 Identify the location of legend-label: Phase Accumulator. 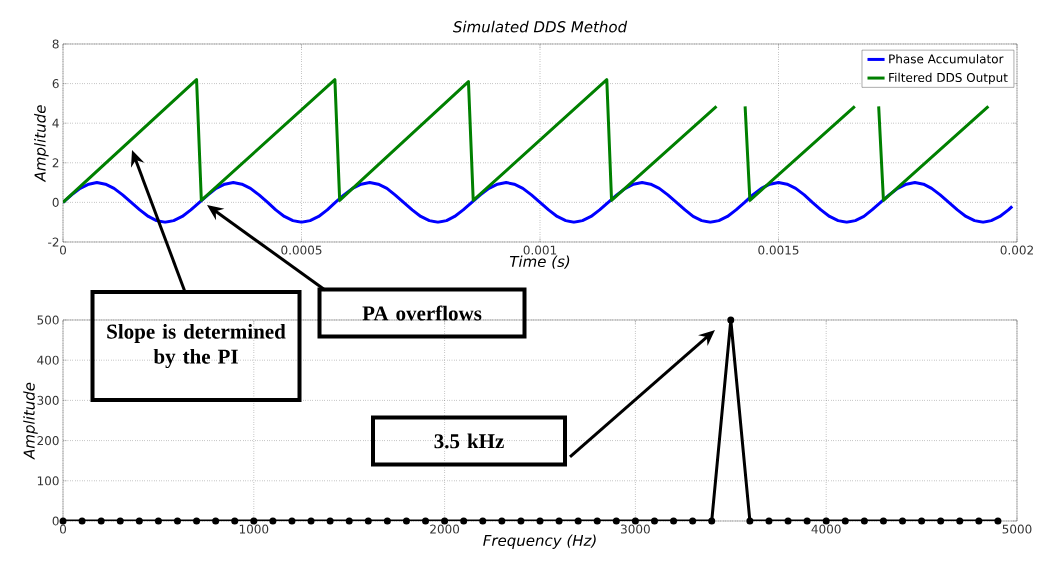
(946, 59).